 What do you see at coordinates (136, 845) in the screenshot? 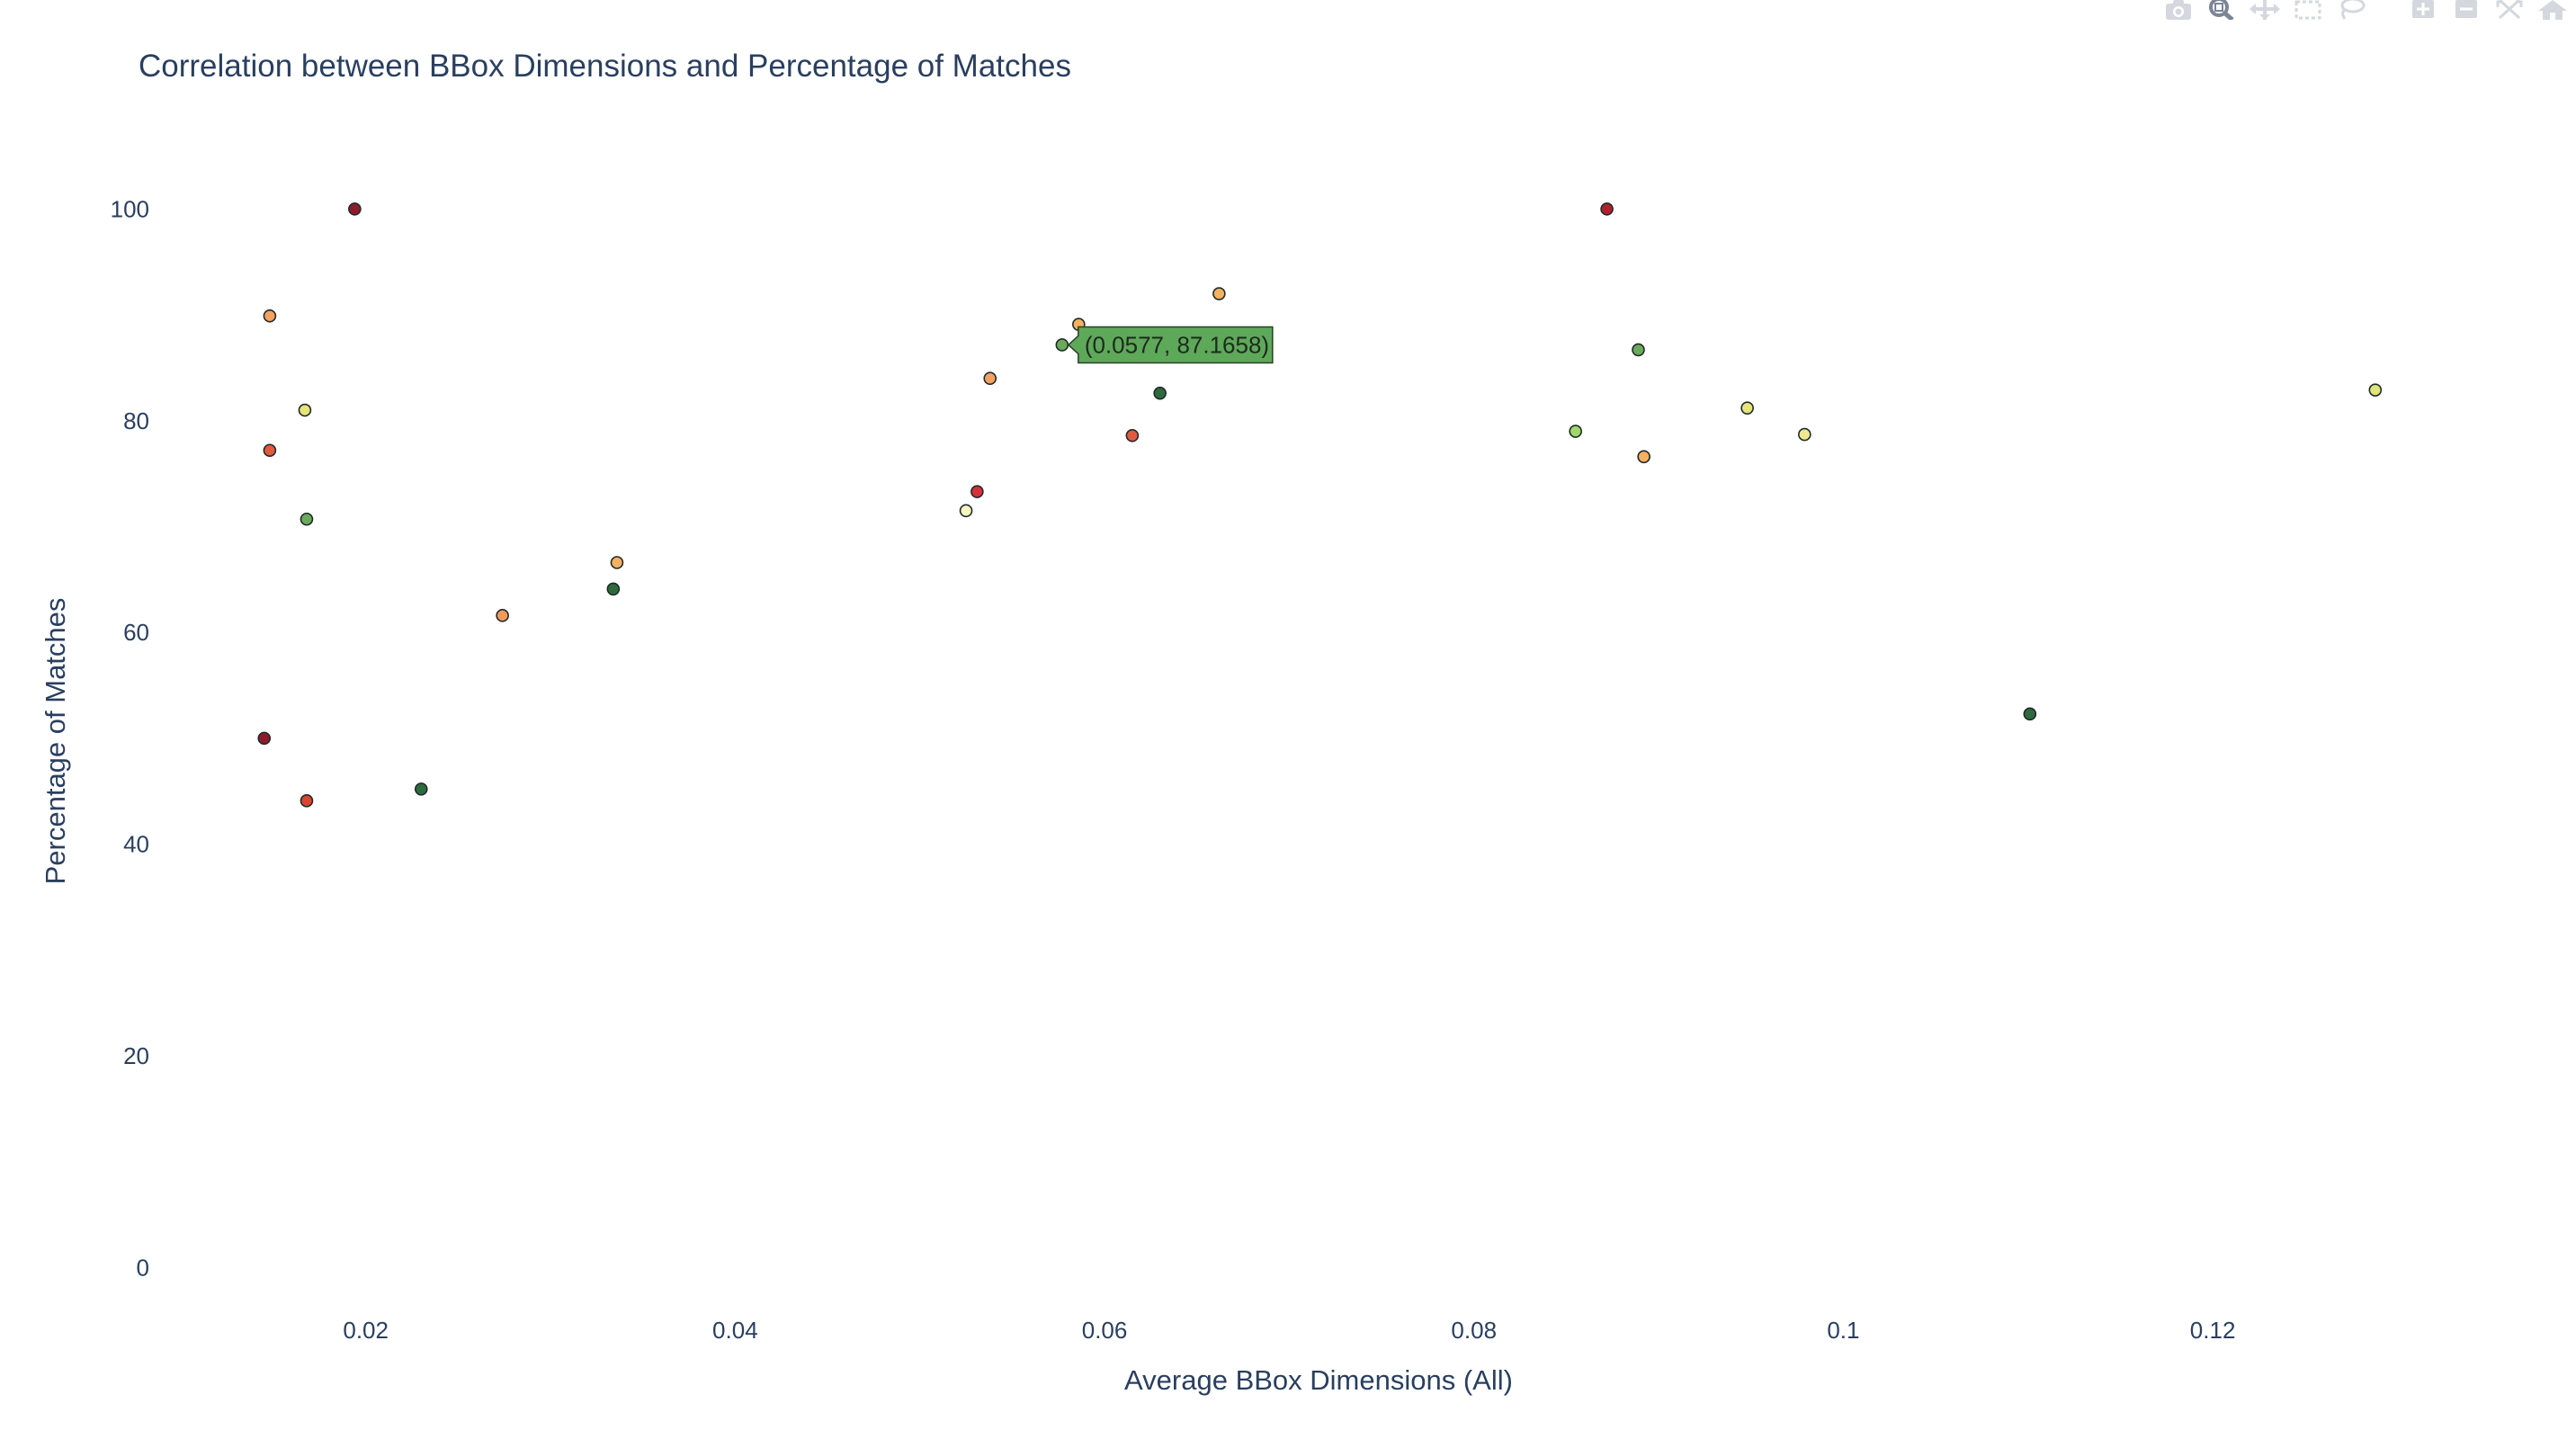
I see `y-tick-label: 40` at bounding box center [136, 845].